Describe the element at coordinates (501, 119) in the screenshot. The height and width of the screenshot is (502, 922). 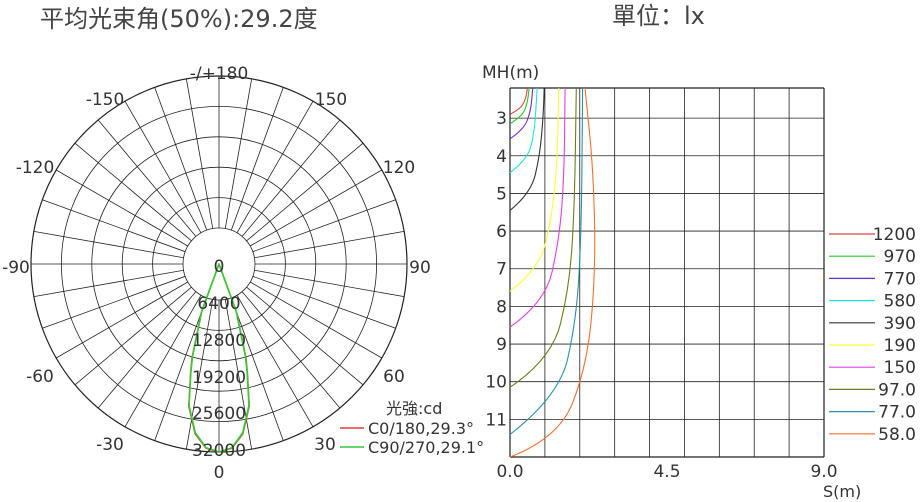
I see `y-tick-label: 3` at that location.